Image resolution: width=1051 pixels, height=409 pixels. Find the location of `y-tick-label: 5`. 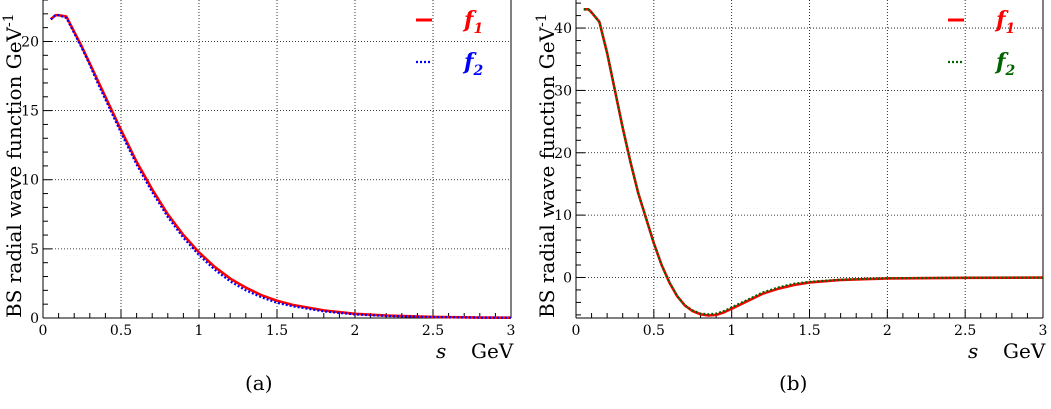

y-tick-label: 5 is located at coordinates (34, 250).